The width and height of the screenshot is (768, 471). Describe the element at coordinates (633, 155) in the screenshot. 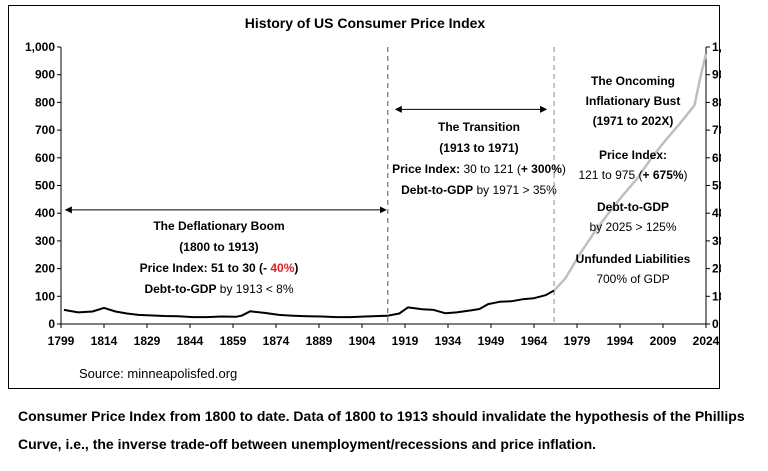

I see `bust-price-label: Price Index:` at that location.